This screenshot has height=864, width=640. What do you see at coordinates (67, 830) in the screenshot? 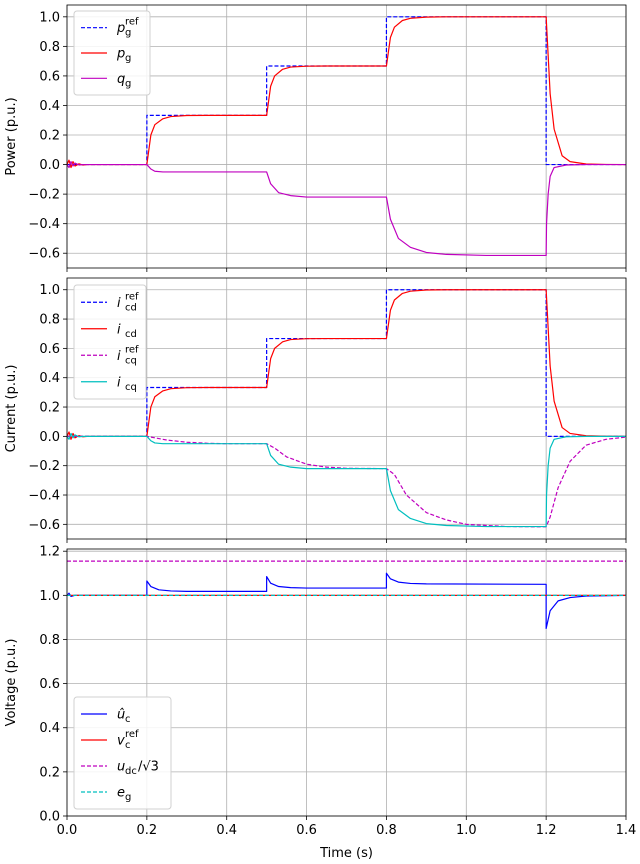
I see `x-tick-label: 0.0` at bounding box center [67, 830].